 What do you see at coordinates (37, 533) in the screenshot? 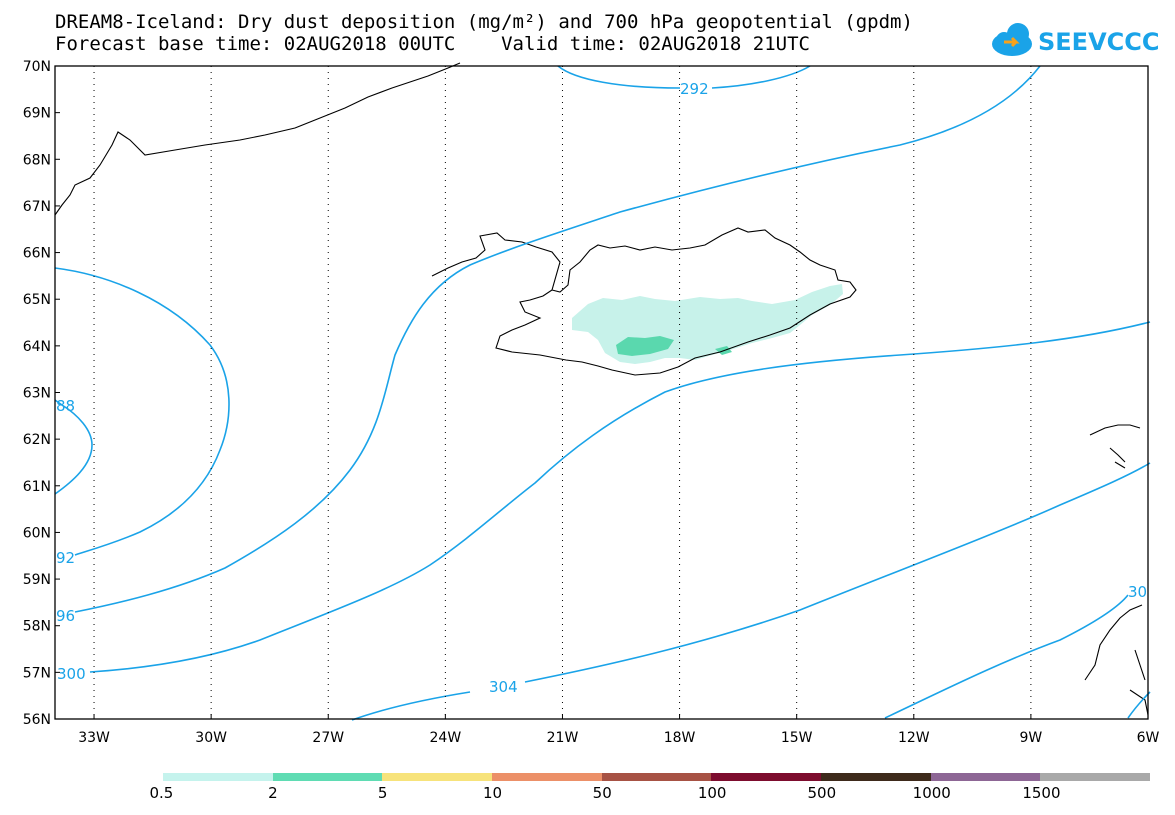
I see `latitude-label: 60N` at bounding box center [37, 533].